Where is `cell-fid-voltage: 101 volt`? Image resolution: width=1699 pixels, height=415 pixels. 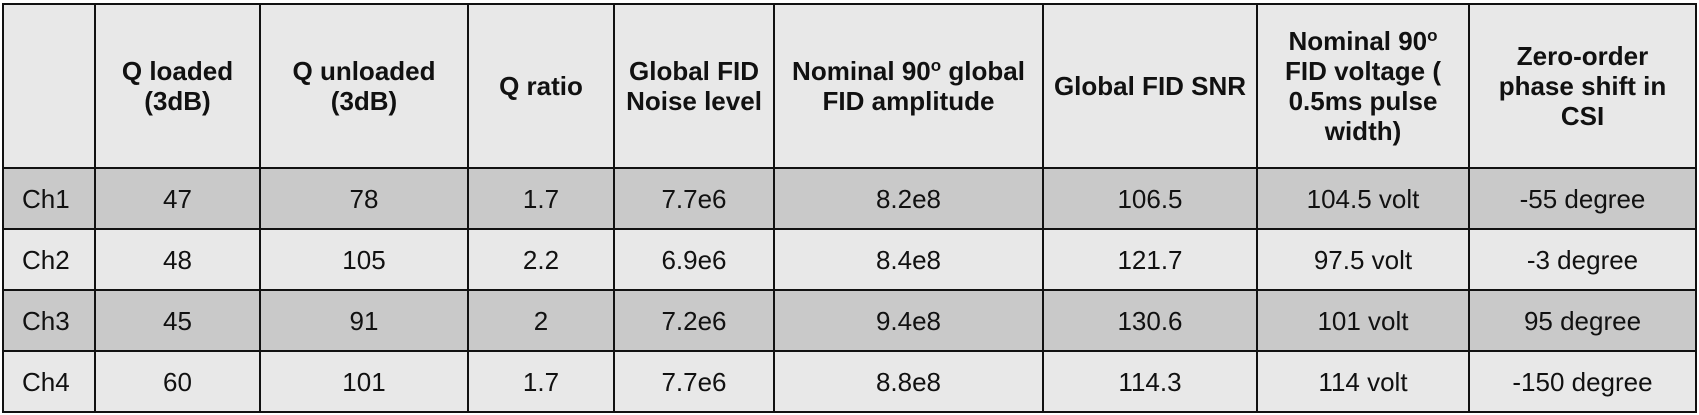
cell-fid-voltage: 101 volt is located at coordinates (1363, 320).